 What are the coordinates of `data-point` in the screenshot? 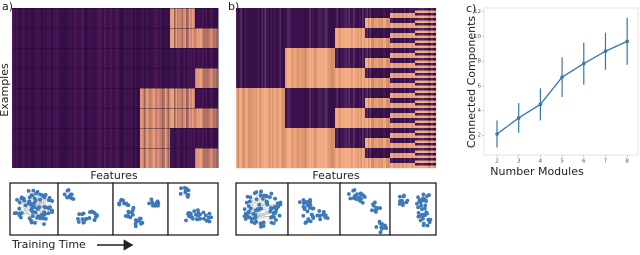 It's located at (605, 51).